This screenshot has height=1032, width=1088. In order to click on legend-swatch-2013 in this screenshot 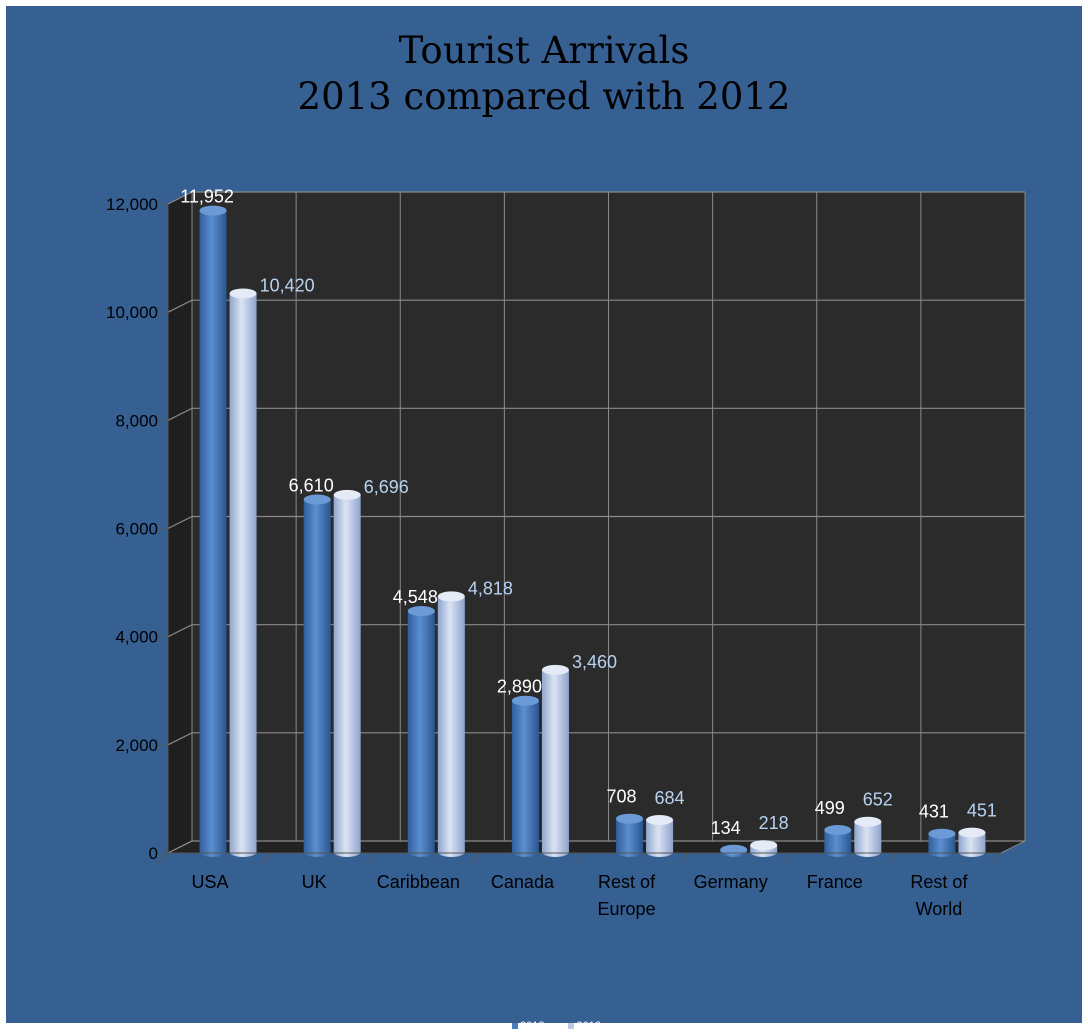, I will do `click(515, 1026)`.